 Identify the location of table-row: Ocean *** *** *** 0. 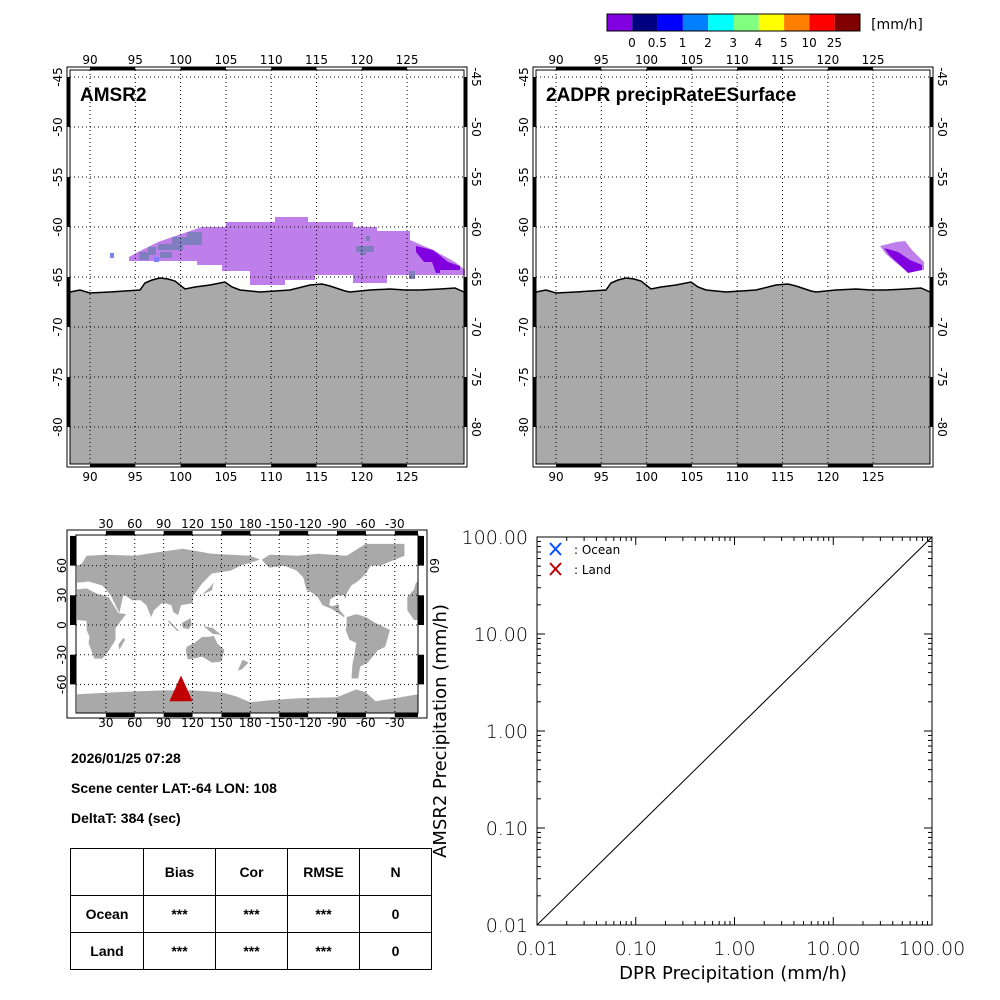
(251, 914).